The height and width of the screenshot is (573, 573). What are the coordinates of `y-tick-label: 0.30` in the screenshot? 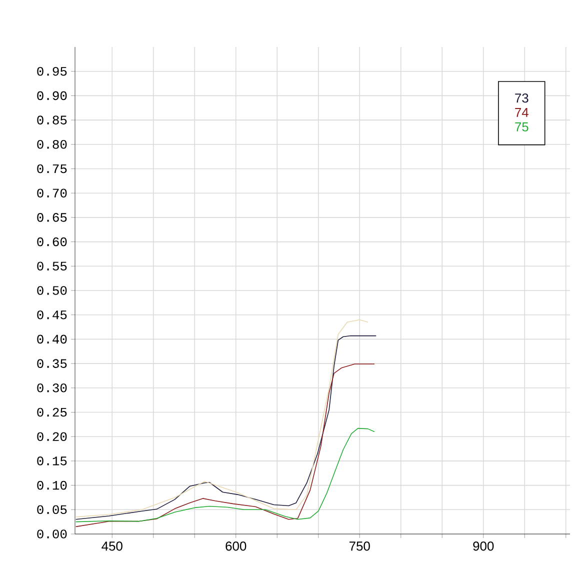 It's located at (52, 387).